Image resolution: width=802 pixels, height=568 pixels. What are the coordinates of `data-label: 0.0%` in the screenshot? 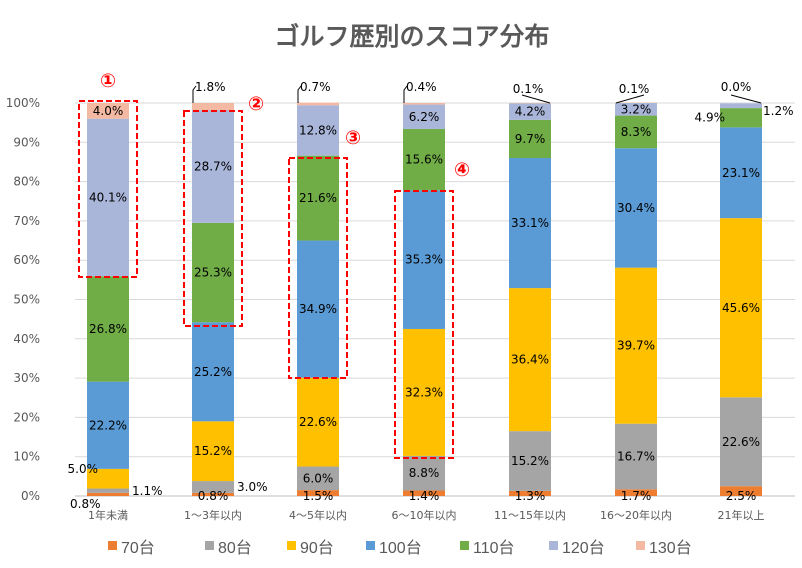 It's located at (736, 87).